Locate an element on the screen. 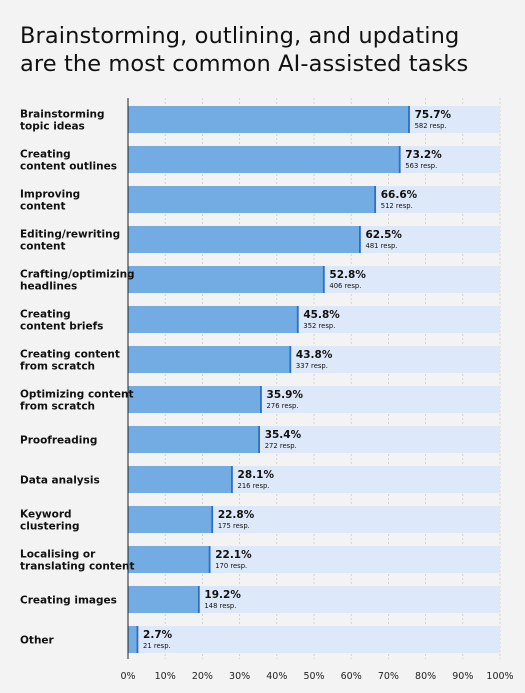  x-tick-label: 40% is located at coordinates (276, 676).